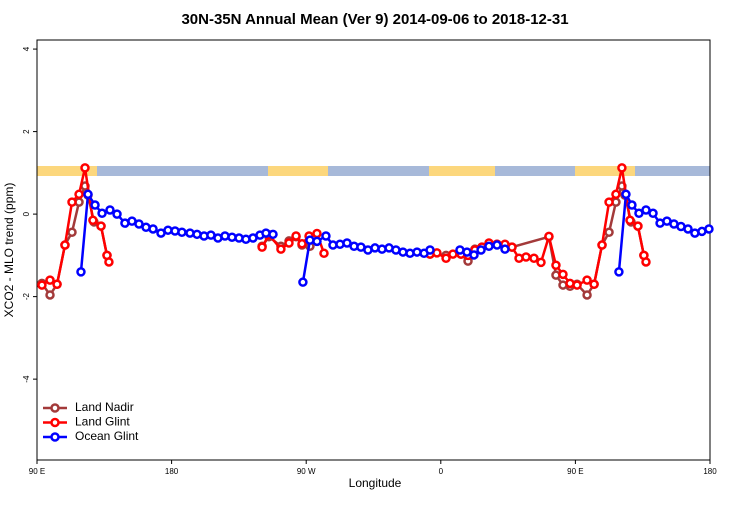  Describe the element at coordinates (9, 250) in the screenshot. I see `y-axis-label: XCO2 - MLO trend (ppm)` at that location.